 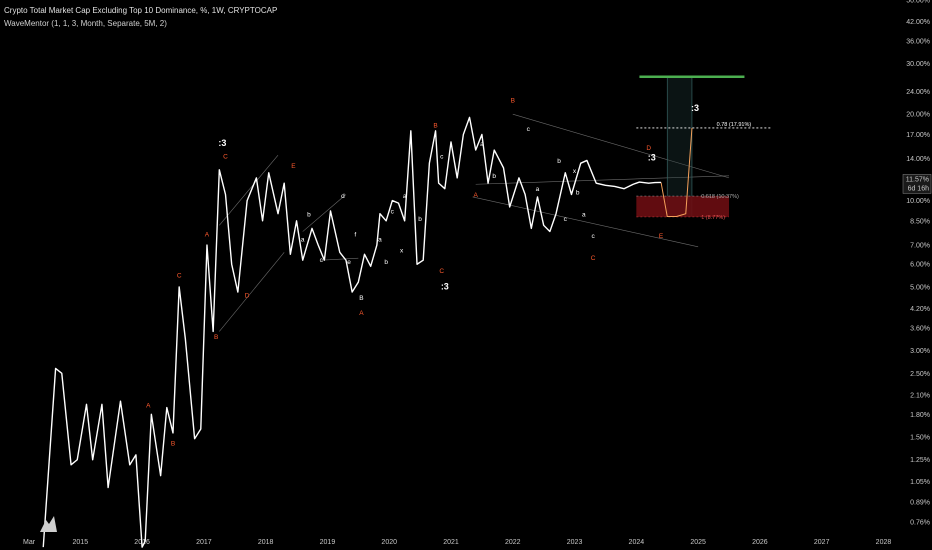 What do you see at coordinates (918, 135) in the screenshot?
I see `y-tick-label: 17.00%` at bounding box center [918, 135].